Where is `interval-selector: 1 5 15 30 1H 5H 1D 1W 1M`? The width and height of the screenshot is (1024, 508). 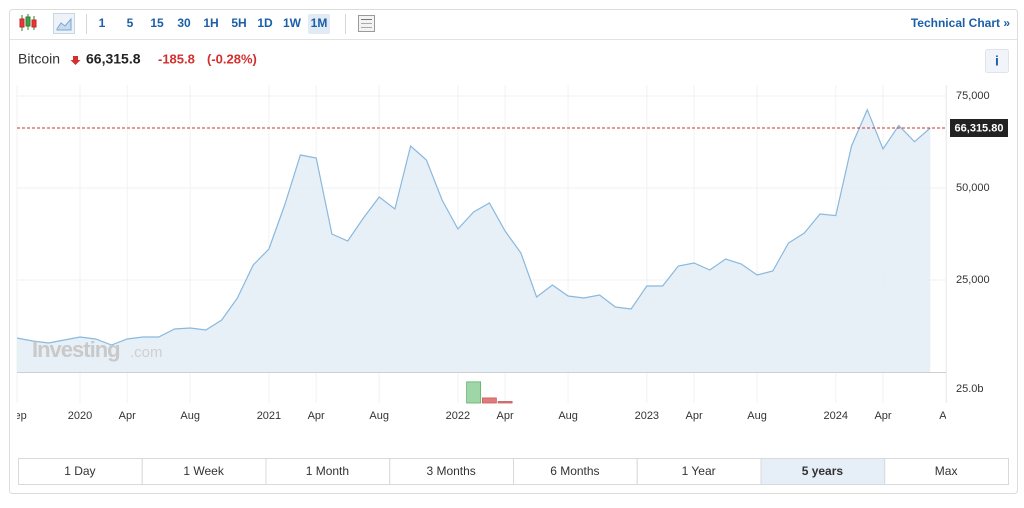
interval-selector: 1 5 15 30 1H 5H 1D 1W 1M is located at coordinates (214, 24).